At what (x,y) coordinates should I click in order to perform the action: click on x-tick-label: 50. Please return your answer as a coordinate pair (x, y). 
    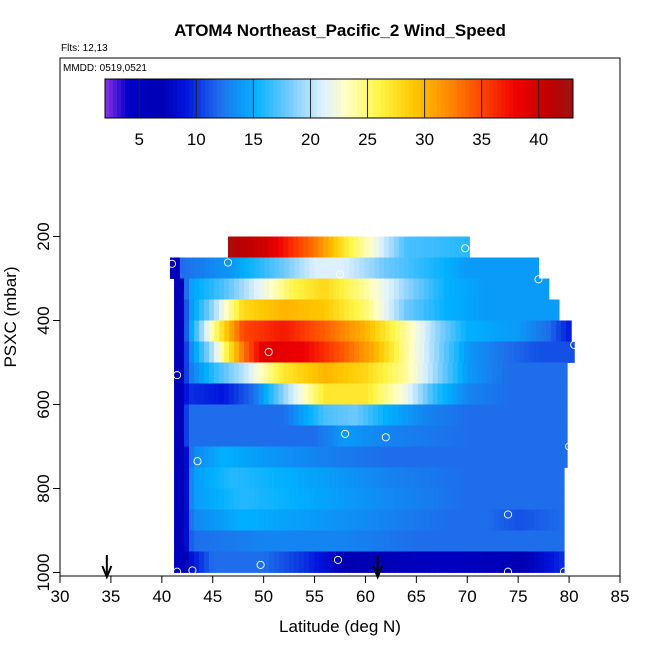
    Looking at the image, I should click on (263, 596).